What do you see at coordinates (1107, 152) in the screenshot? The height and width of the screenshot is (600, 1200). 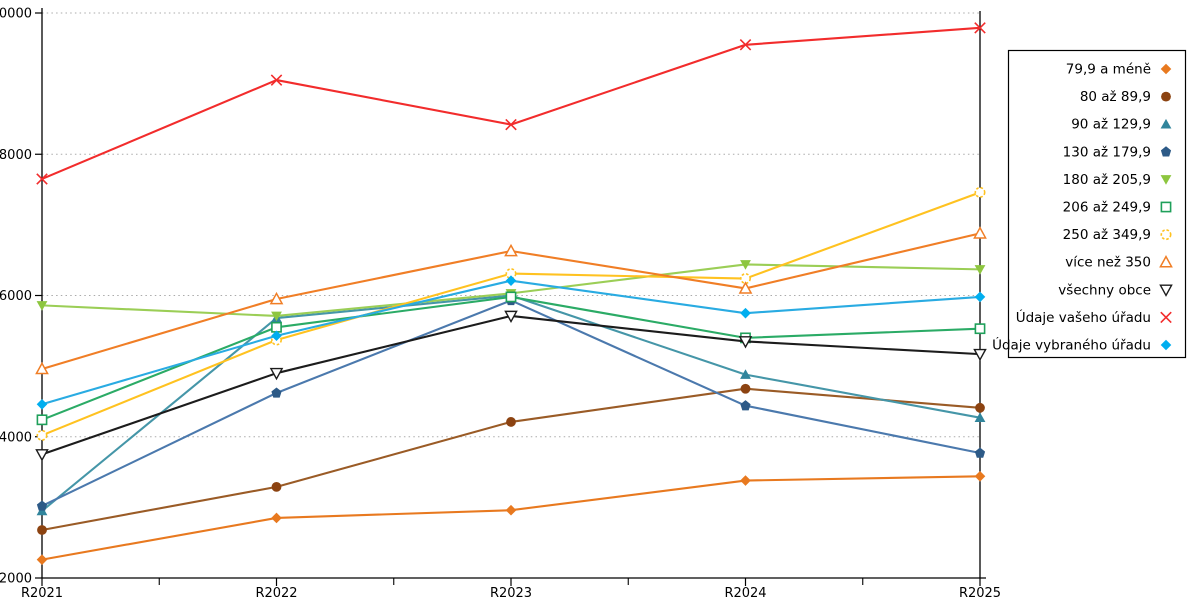 I see `legend-item-label: 130 až 179,9` at bounding box center [1107, 152].